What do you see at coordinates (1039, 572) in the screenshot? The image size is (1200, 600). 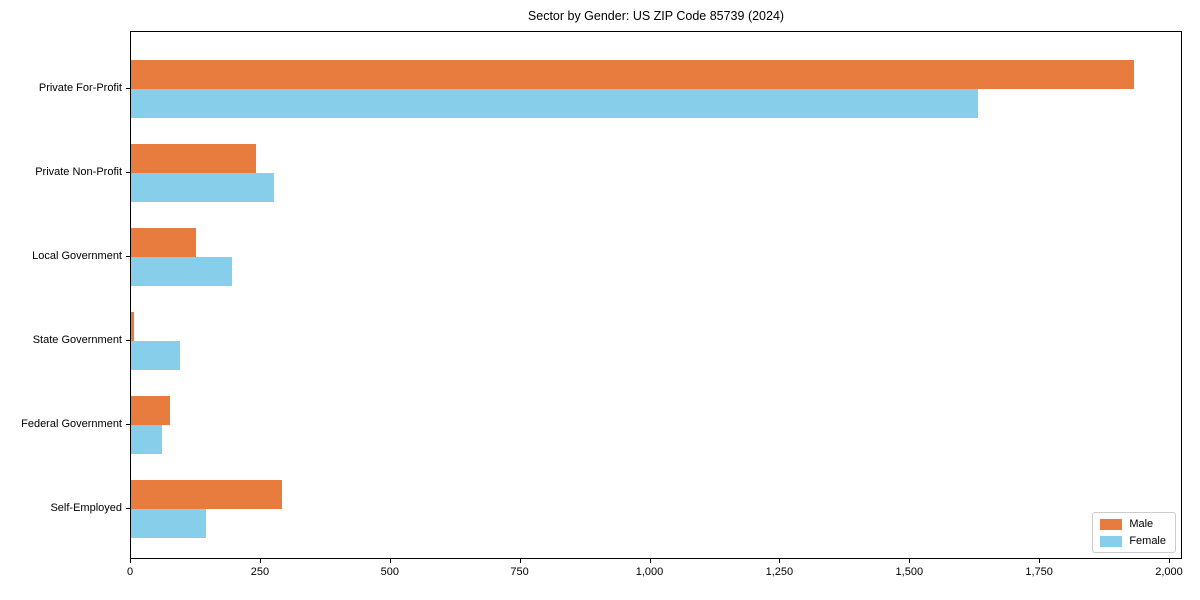 I see `xtick-label-1750: 1,750` at bounding box center [1039, 572].